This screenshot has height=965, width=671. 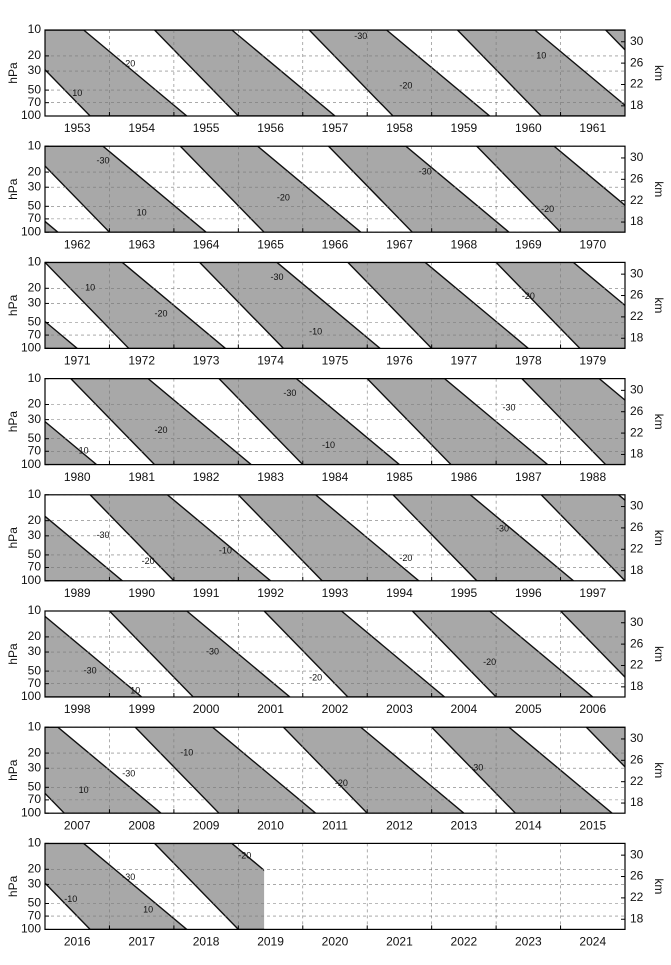 I want to click on x-tick-label: 1994, so click(x=399, y=593).